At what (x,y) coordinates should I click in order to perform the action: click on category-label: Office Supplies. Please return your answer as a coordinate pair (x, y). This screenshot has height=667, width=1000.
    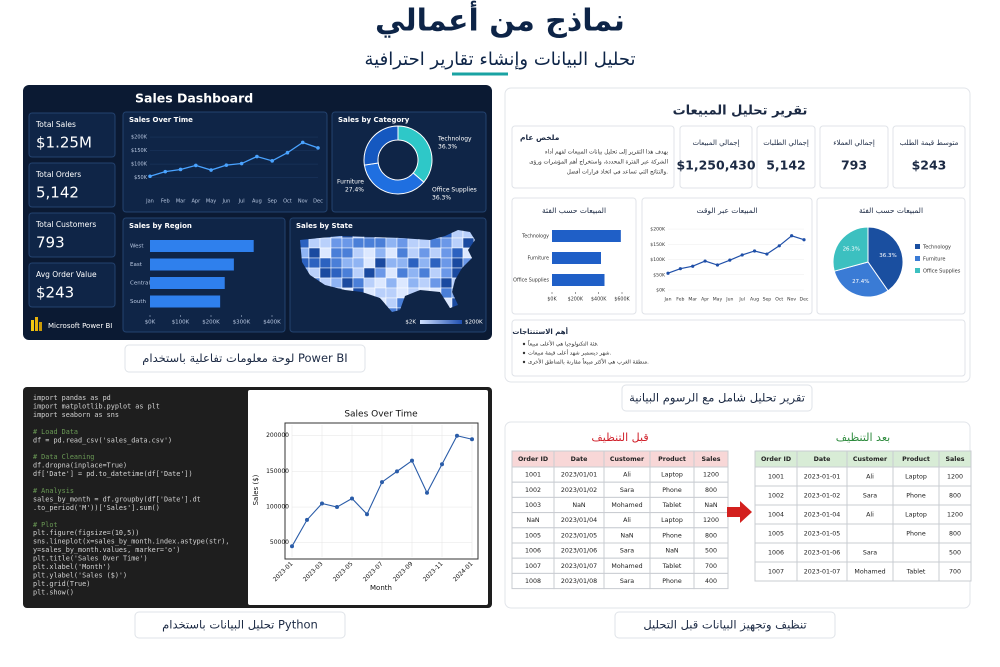
    Looking at the image, I should click on (531, 281).